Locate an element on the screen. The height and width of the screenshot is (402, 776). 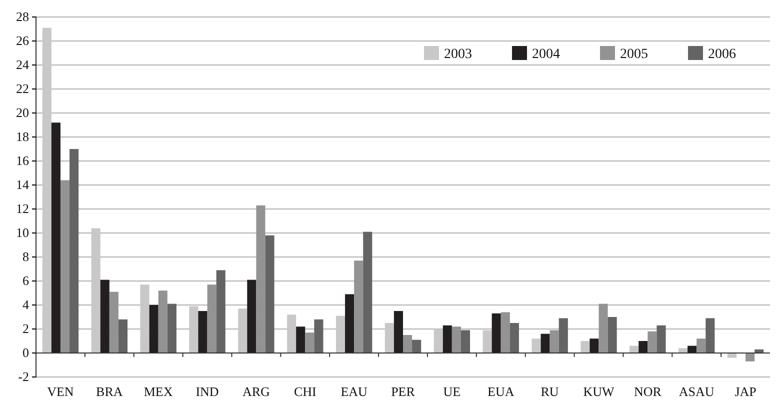
x-tick-label: CHI is located at coordinates (305, 391).